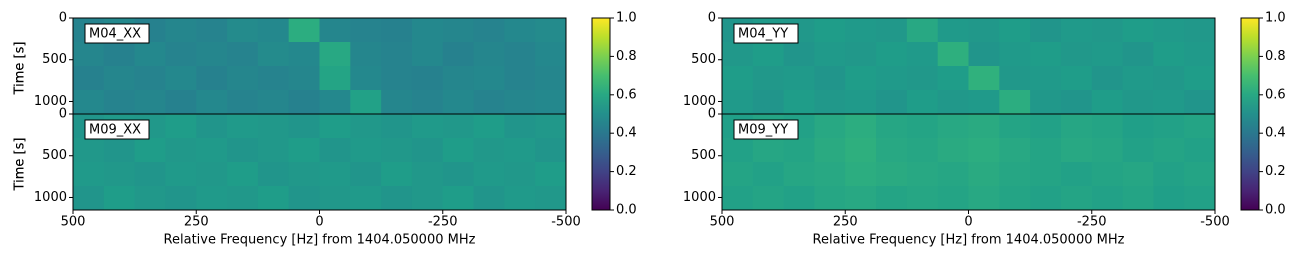  I want to click on y-tick-label: 1000, so click(699, 197).